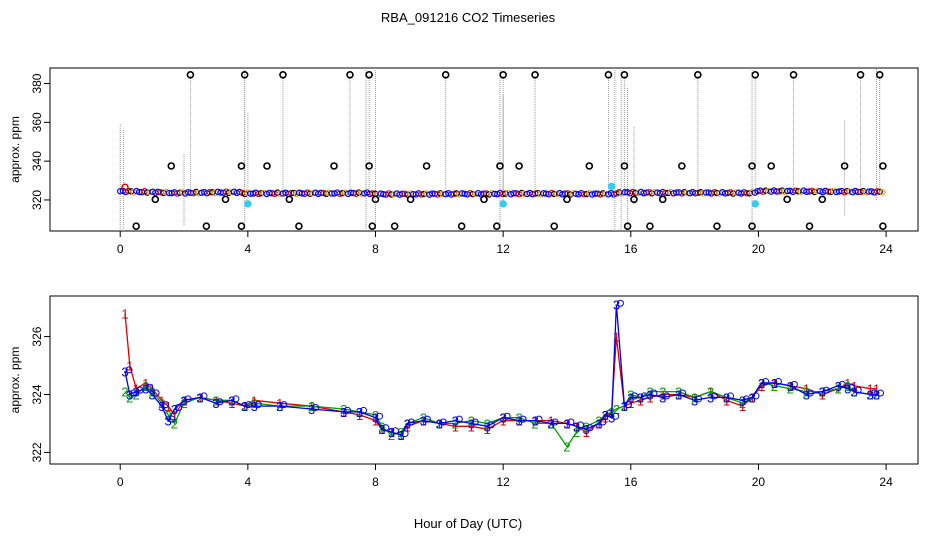  What do you see at coordinates (248, 249) in the screenshot?
I see `top-x-tick-label: 4` at bounding box center [248, 249].